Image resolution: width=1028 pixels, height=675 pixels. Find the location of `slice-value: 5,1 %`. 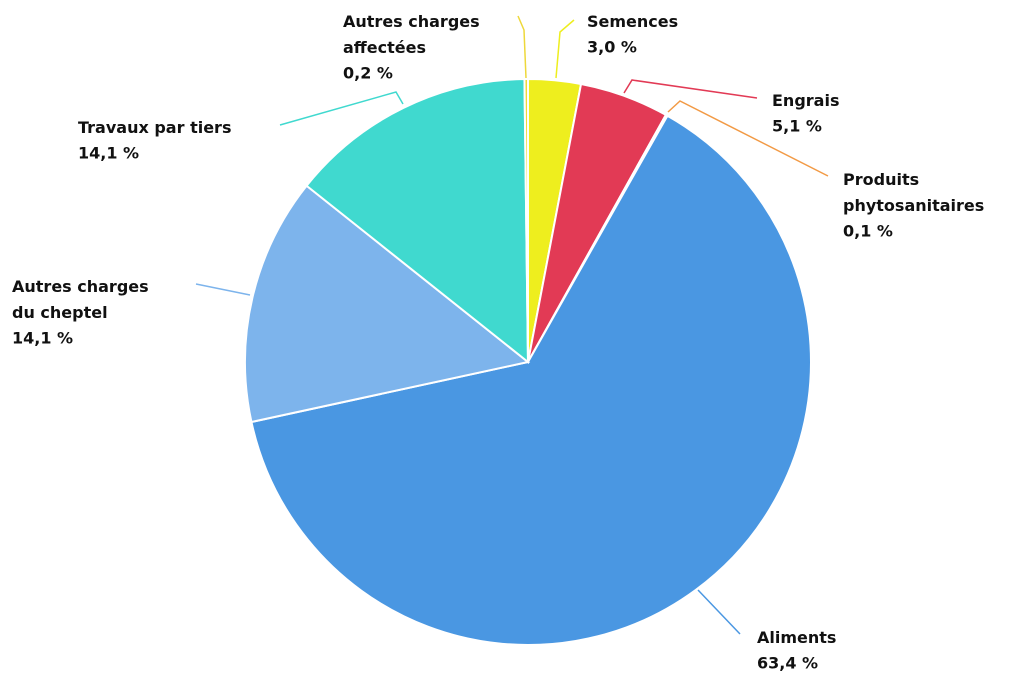

slice-value: 5,1 % is located at coordinates (797, 126).